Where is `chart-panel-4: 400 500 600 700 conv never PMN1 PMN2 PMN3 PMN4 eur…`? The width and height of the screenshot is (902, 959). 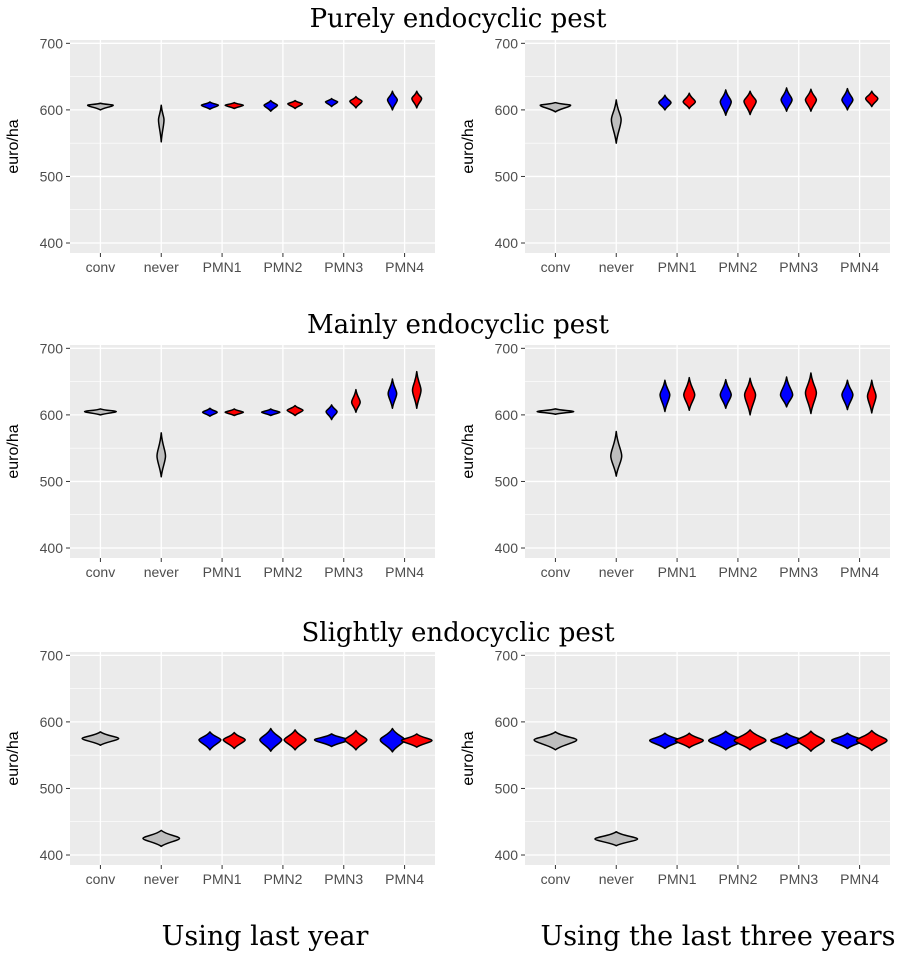
chart-panel-4: 400 500 600 700 conv never PMN1 PMN2 PMN3 PMN4 eur… is located at coordinates (675, 460).